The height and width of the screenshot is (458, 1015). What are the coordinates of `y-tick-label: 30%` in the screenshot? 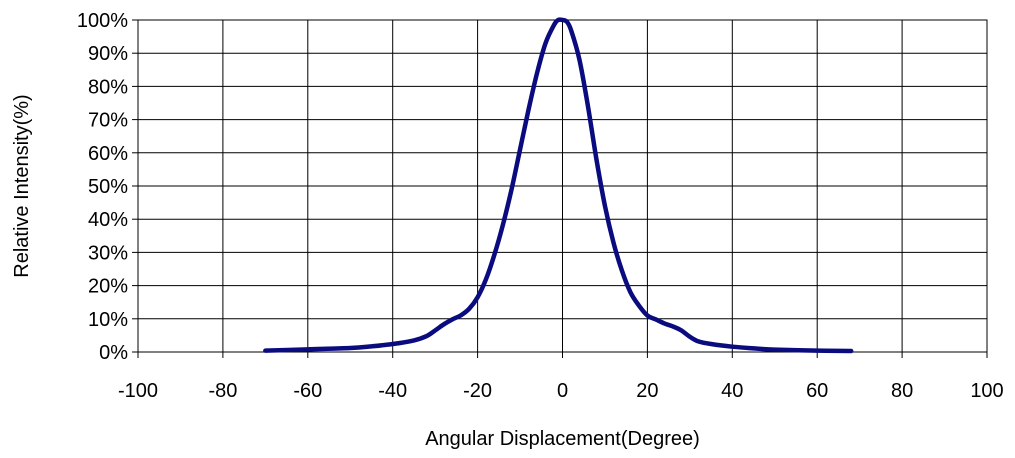 It's located at (108, 253).